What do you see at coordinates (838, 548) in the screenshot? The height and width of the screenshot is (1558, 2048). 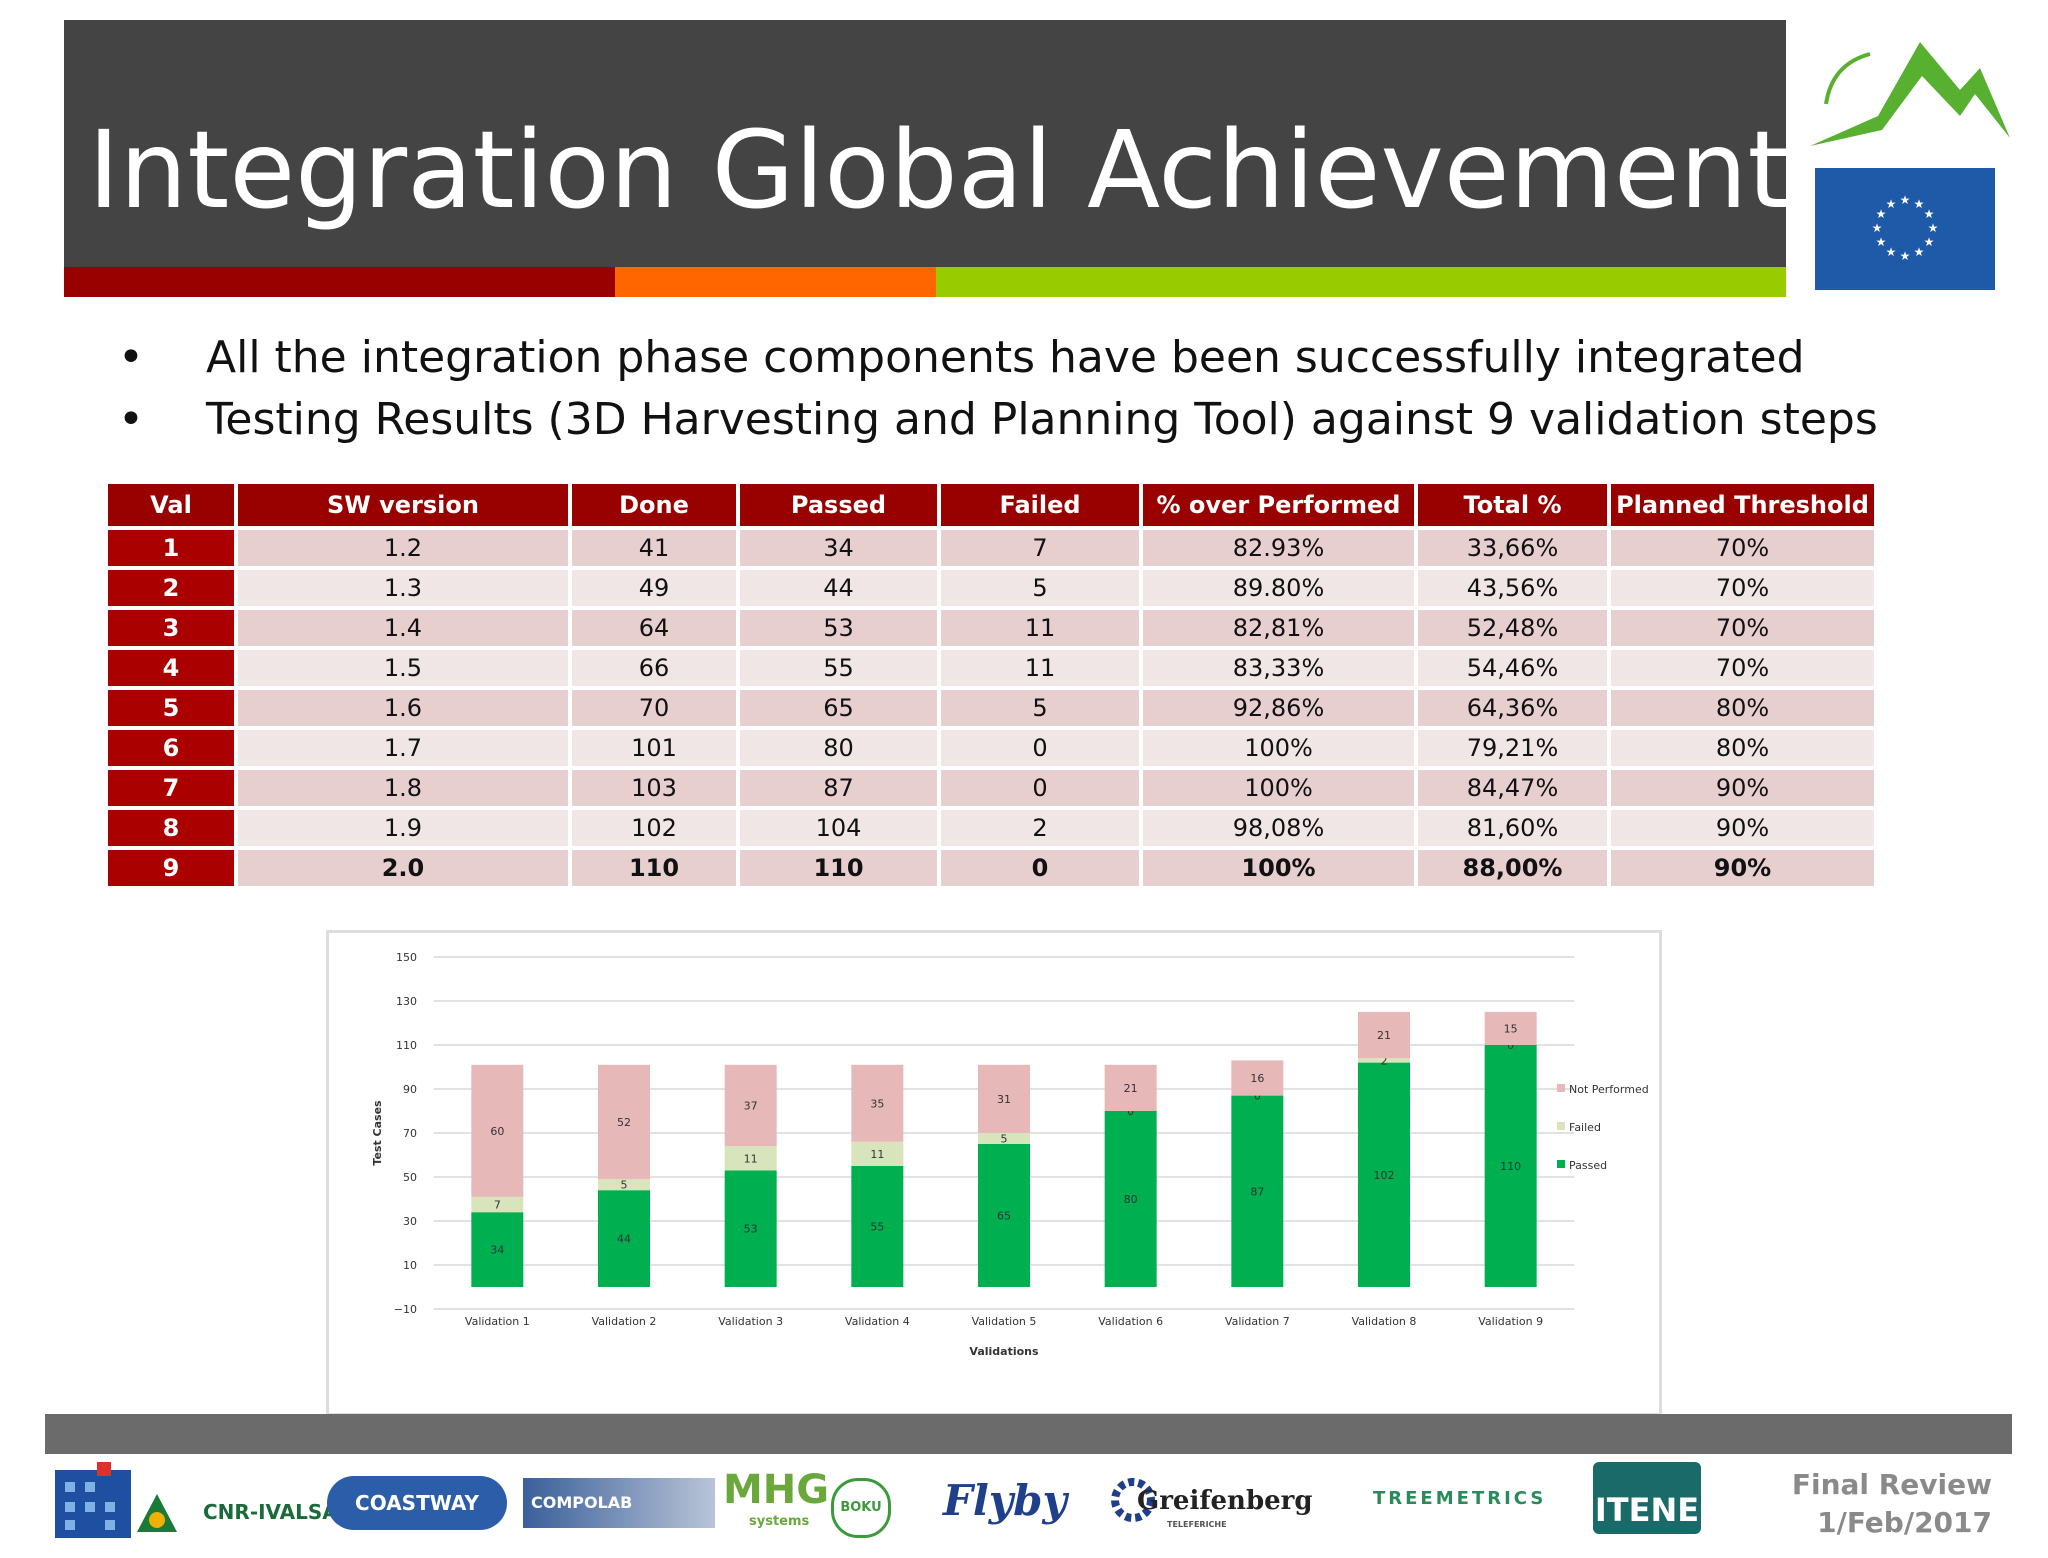 I see `table-cell: 34` at bounding box center [838, 548].